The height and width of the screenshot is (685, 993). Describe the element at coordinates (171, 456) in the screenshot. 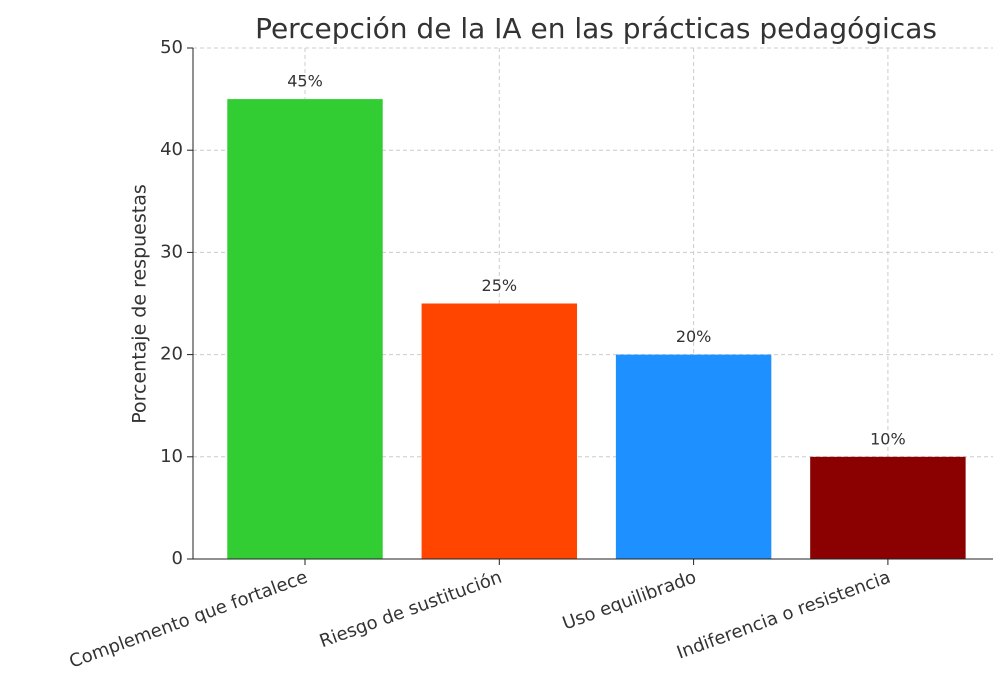

I see `y-tick-label: 10` at that location.